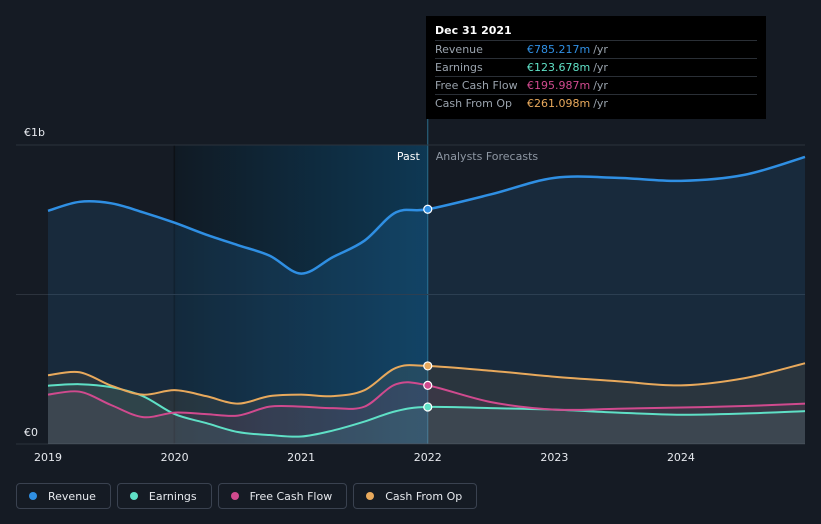 The height and width of the screenshot is (524, 821). I want to click on y-tick-label: €0, so click(31, 432).